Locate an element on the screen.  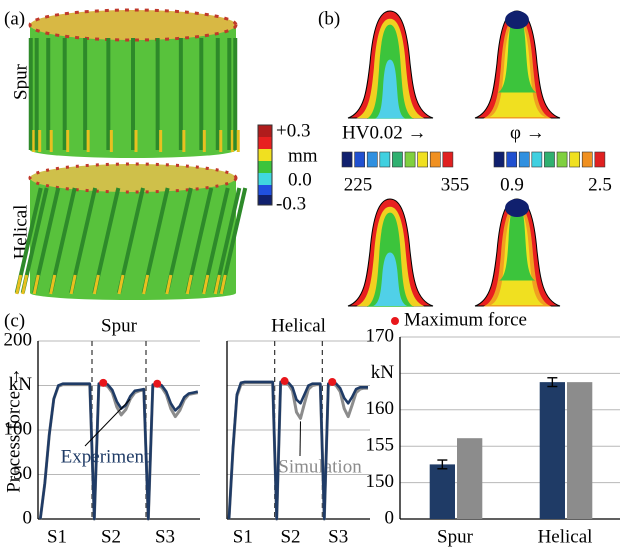
scale-min: 225 is located at coordinates (358, 184).